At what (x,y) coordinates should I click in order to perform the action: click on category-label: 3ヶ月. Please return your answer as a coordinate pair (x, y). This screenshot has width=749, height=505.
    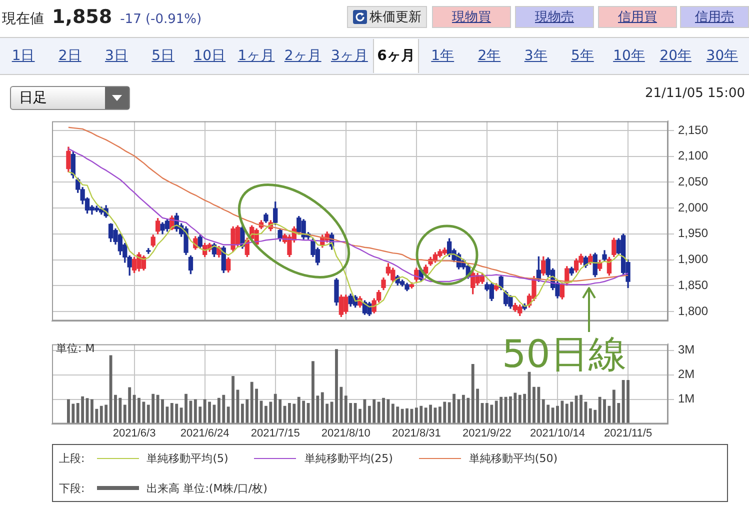
    Looking at the image, I should click on (349, 56).